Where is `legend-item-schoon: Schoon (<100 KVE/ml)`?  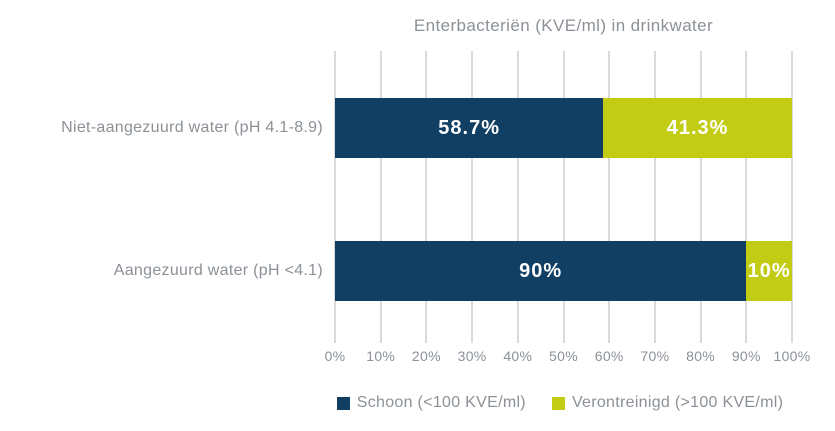 legend-item-schoon: Schoon (<100 KVE/ml) is located at coordinates (431, 403).